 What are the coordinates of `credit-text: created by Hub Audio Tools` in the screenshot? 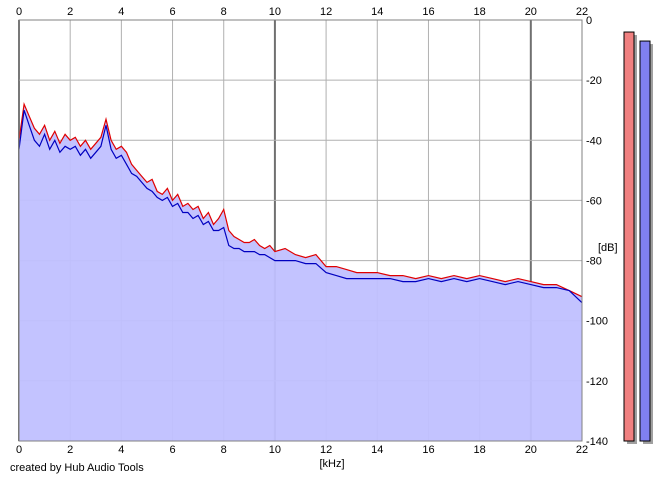 It's located at (77, 468).